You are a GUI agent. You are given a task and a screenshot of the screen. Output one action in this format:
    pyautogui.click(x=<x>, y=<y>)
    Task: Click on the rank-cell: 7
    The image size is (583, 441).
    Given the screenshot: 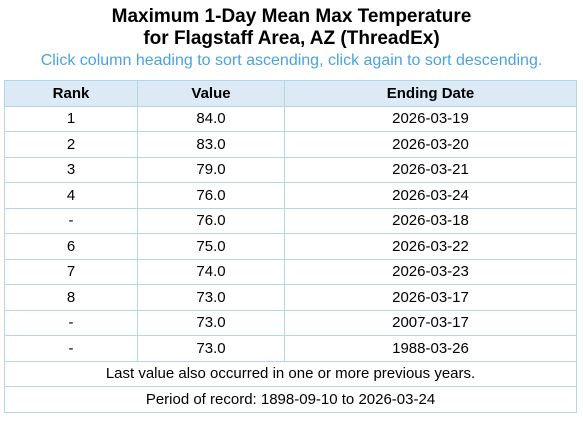 What is the action you would take?
    pyautogui.click(x=71, y=271)
    